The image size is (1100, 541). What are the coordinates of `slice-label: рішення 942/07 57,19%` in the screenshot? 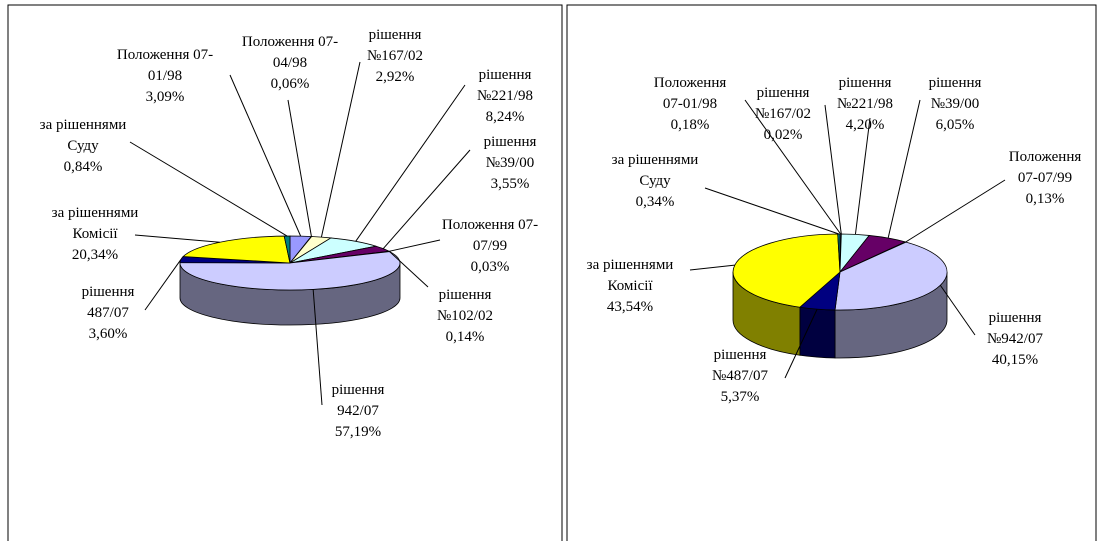 It's located at (358, 411).